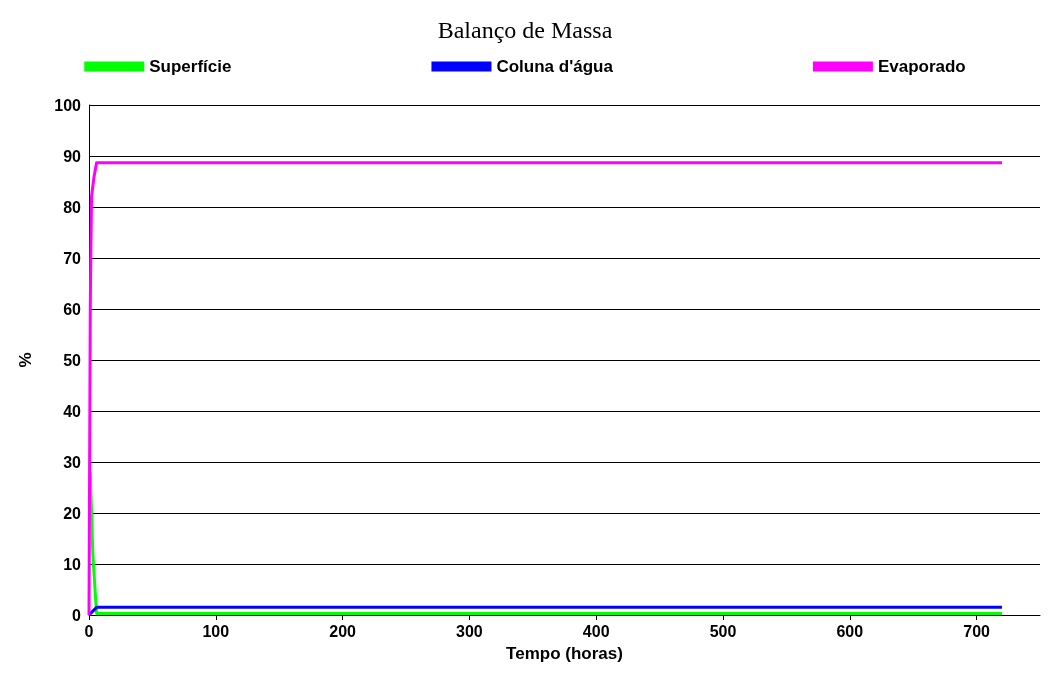 The image size is (1050, 686). Describe the element at coordinates (72, 564) in the screenshot. I see `y-tick-label: 10` at that location.